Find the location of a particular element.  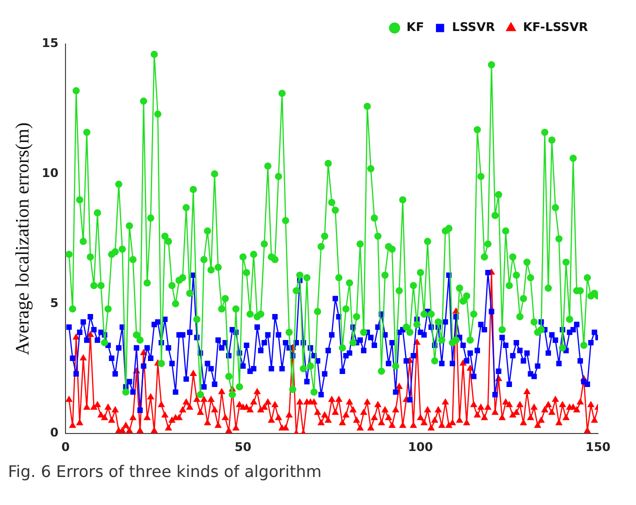

x-tick-label: 150 is located at coordinates (598, 447).